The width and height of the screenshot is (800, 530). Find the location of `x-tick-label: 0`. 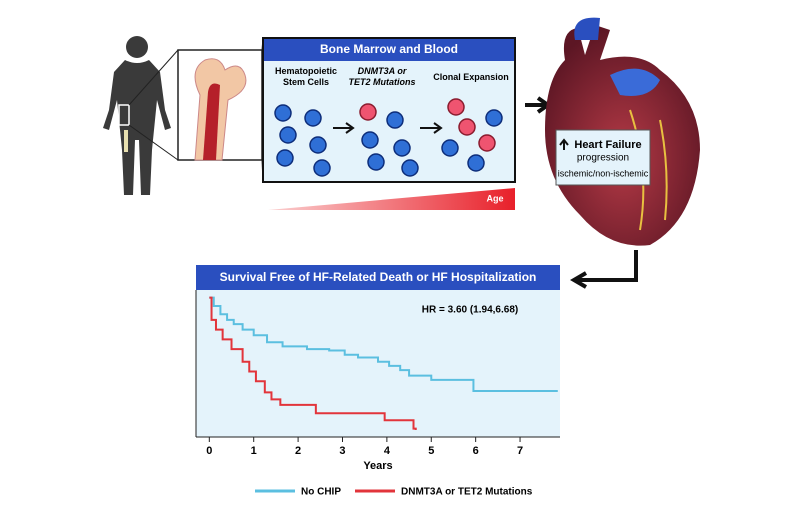

x-tick-label: 0 is located at coordinates (209, 451).